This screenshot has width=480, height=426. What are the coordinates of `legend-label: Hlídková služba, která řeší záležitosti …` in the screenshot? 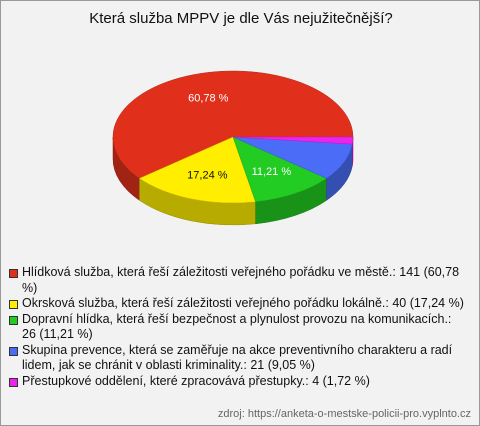 It's located at (241, 280).